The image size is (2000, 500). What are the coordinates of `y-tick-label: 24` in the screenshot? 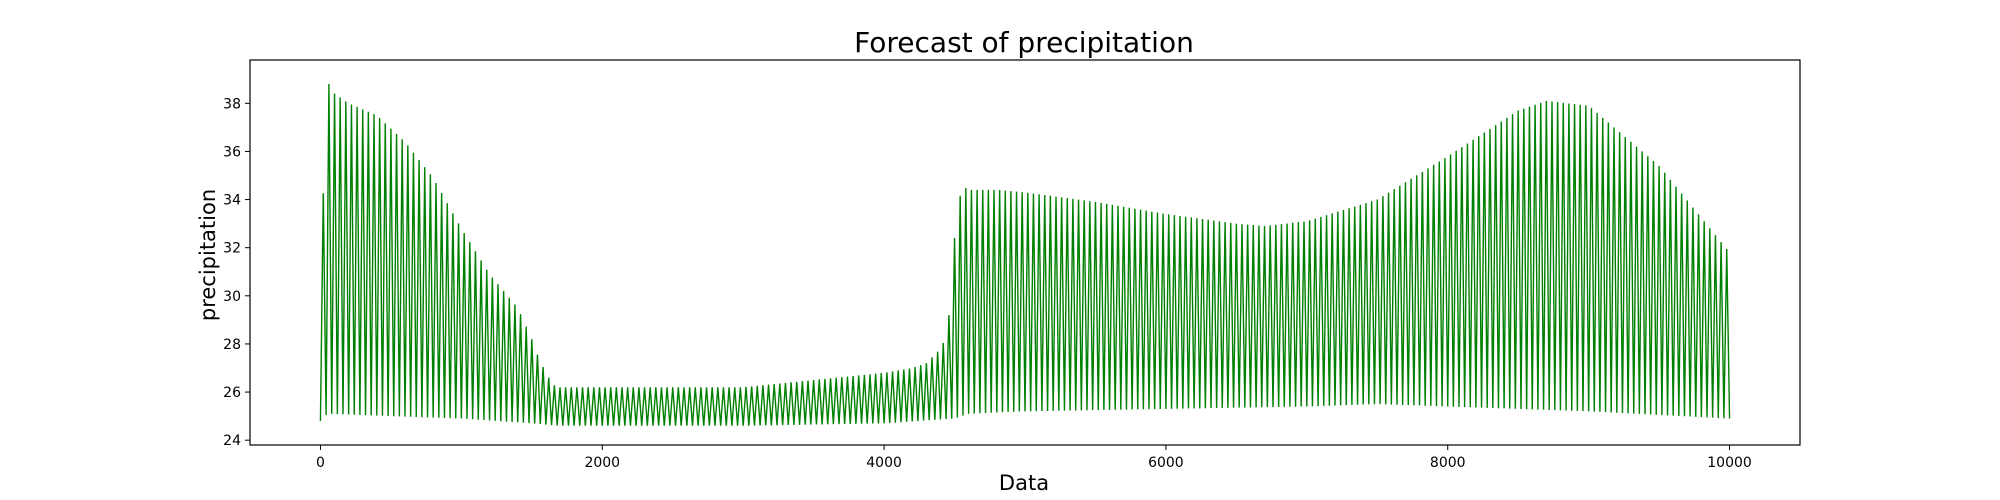 It's located at (232, 441).